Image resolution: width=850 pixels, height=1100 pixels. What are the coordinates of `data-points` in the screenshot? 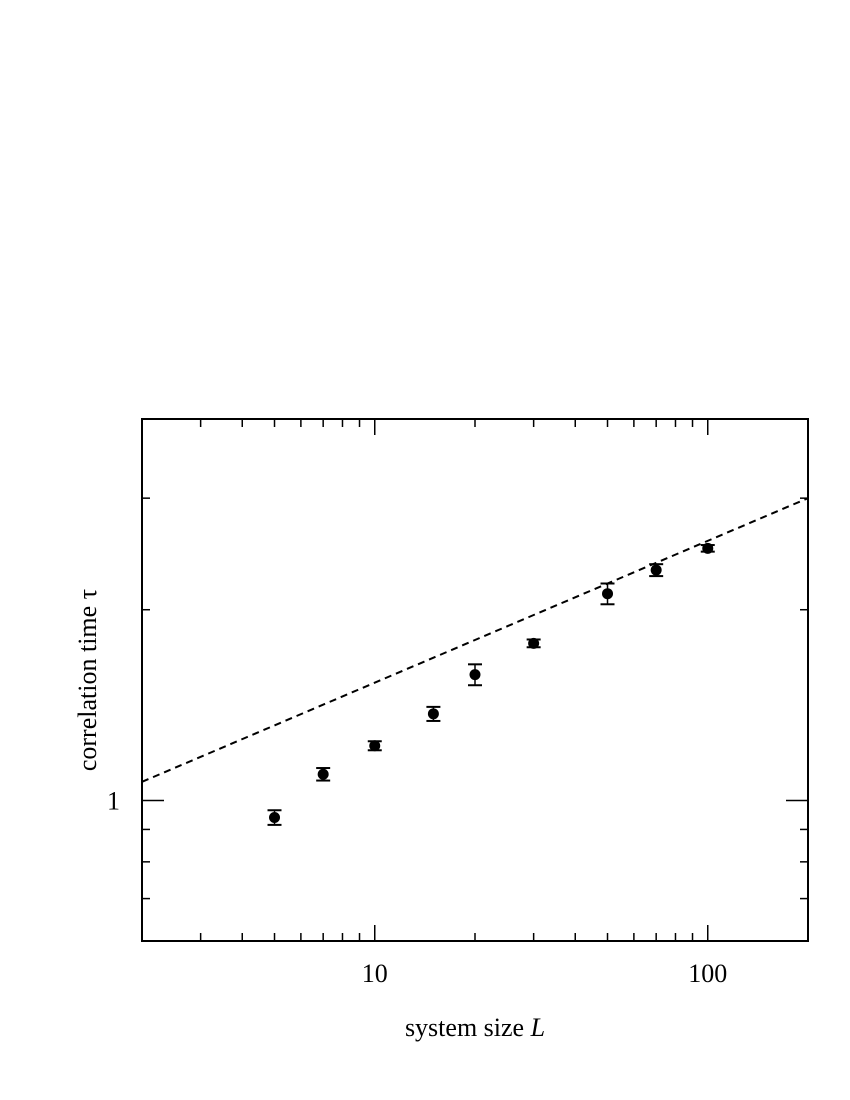 It's located at (491, 684).